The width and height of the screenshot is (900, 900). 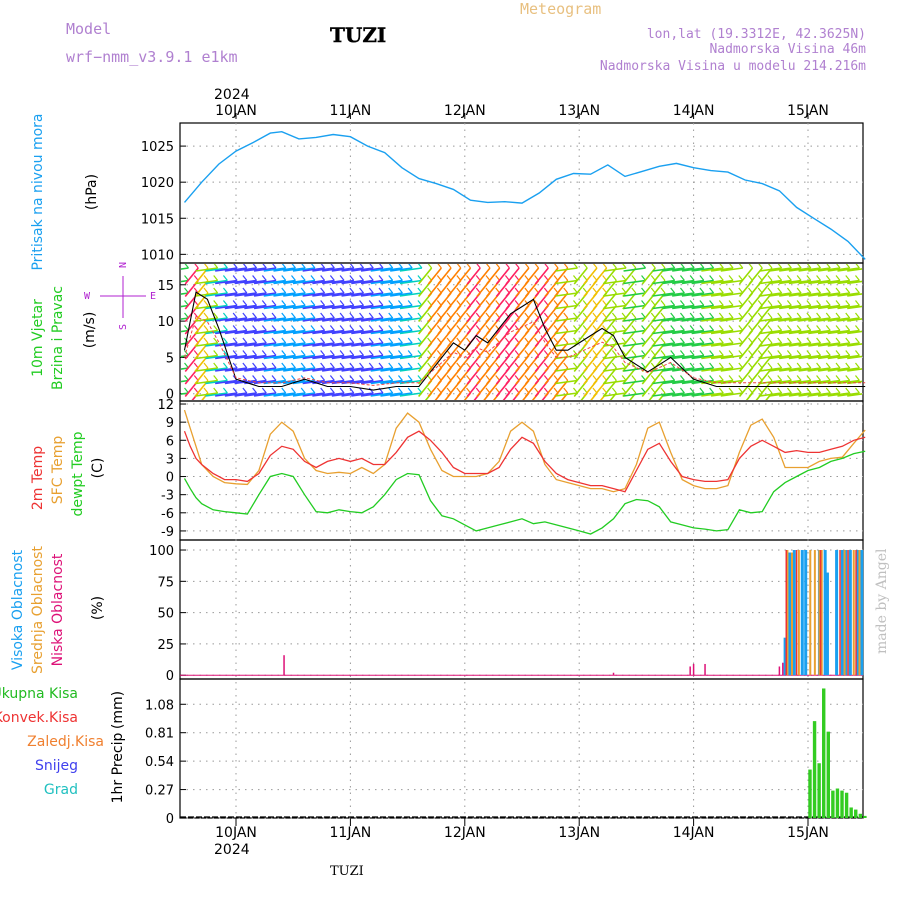 I want to click on bottom-date-11jan: 11JAN, so click(x=351, y=833).